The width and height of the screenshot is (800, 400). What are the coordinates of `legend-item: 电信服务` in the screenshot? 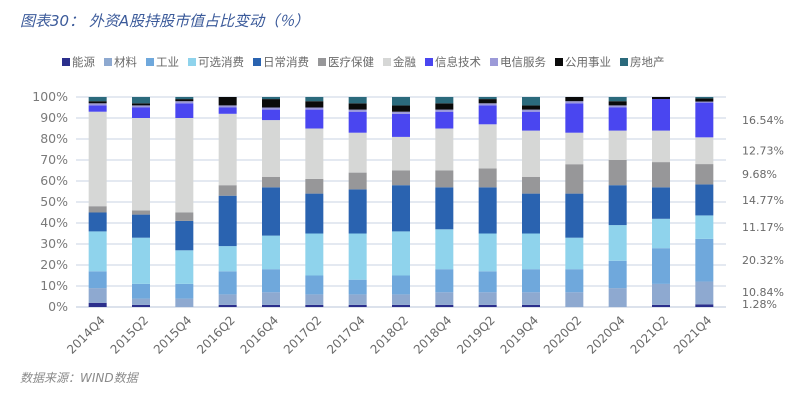 It's located at (518, 62).